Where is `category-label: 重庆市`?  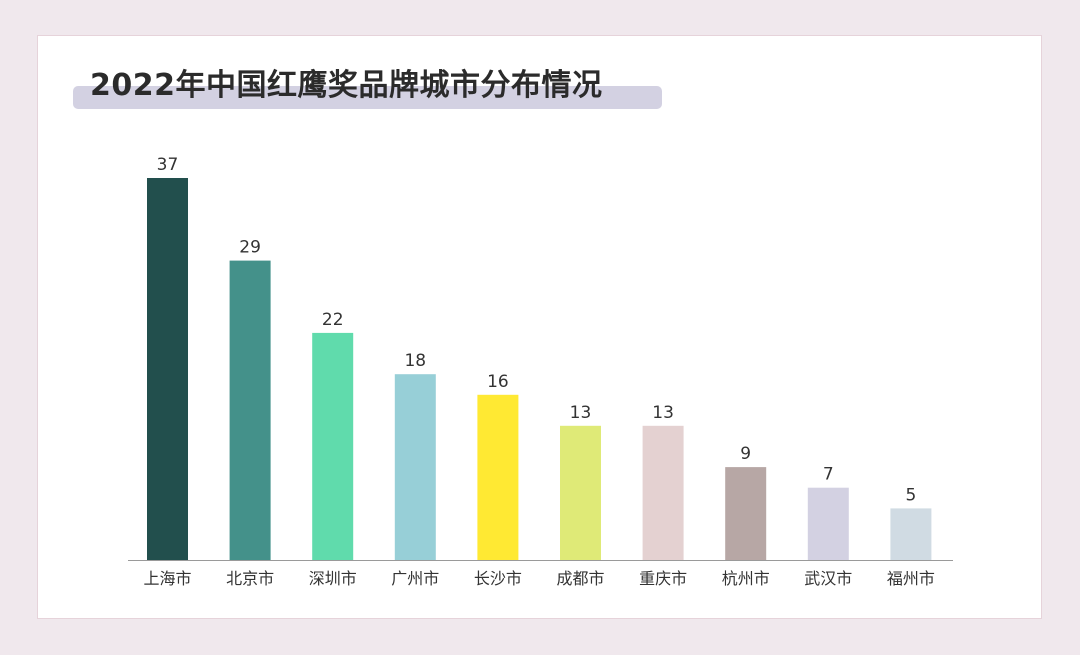
category-label: 重庆市 is located at coordinates (663, 578).